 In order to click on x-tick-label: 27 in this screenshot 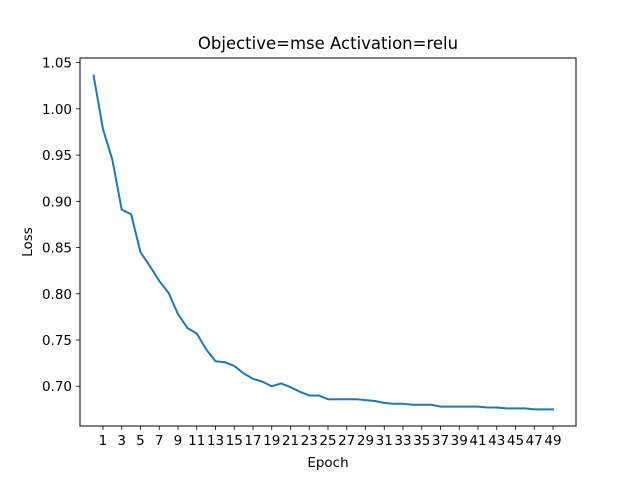, I will do `click(346, 441)`.